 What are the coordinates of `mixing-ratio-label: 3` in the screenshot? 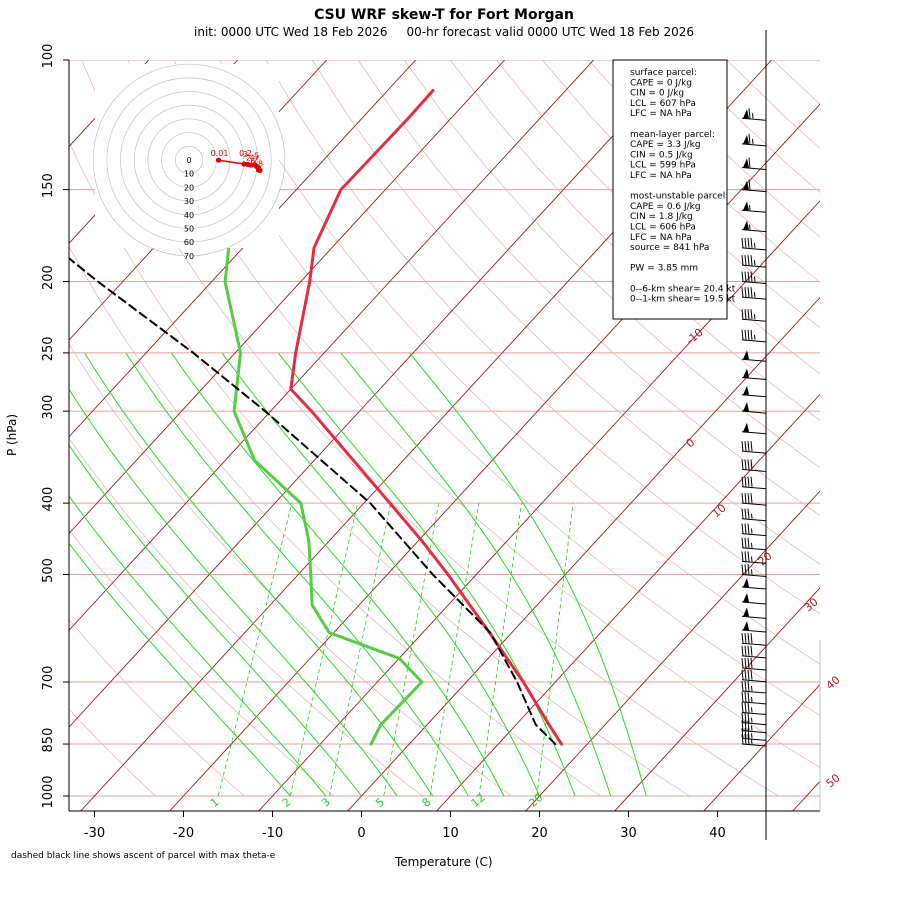 It's located at (326, 802).